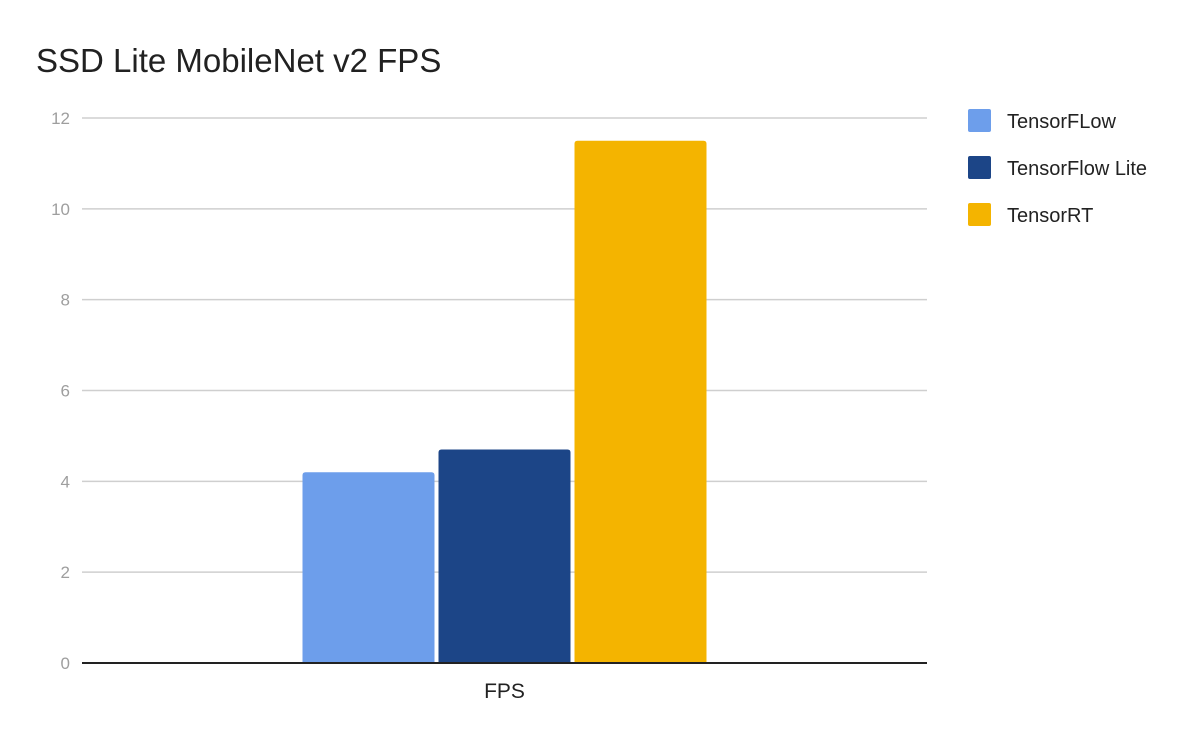  What do you see at coordinates (238, 60) in the screenshot?
I see `chart-title: SSD Lite MobileNet v2 FPS` at bounding box center [238, 60].